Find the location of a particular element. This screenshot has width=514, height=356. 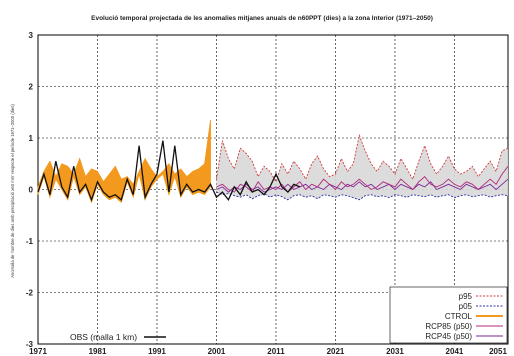

y-tick-label: 1 is located at coordinates (31, 138).